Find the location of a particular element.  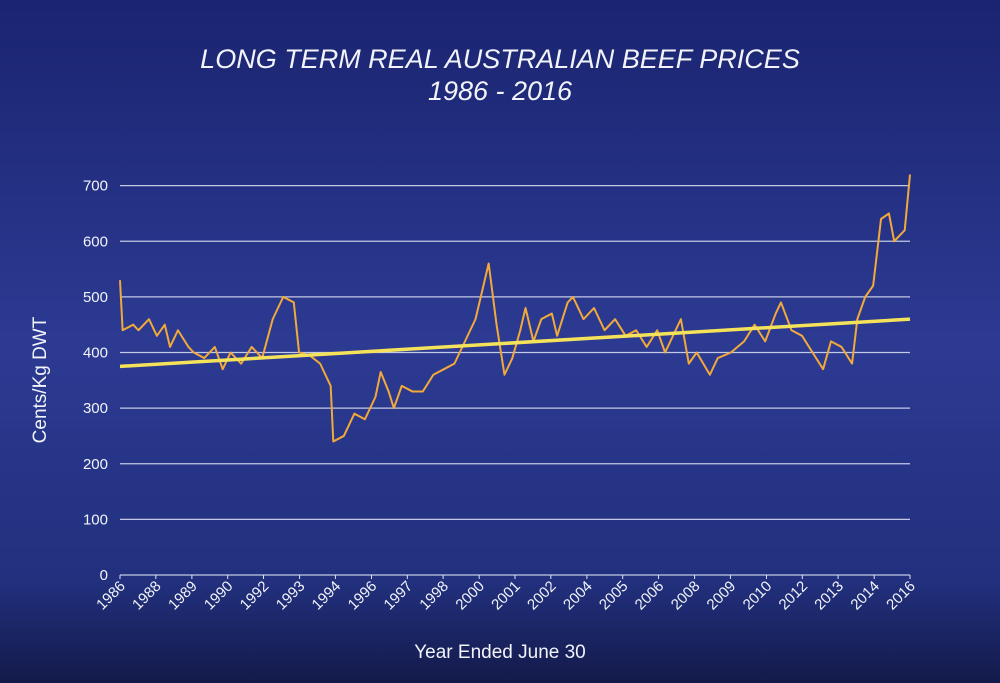

y-tick-label: 0 is located at coordinates (104, 575).